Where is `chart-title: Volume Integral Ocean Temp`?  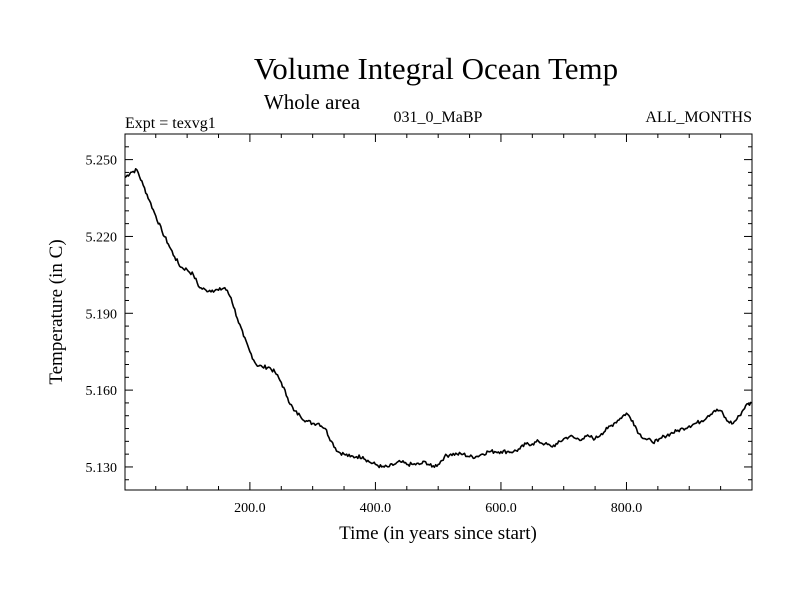 chart-title: Volume Integral Ocean Temp is located at coordinates (436, 68).